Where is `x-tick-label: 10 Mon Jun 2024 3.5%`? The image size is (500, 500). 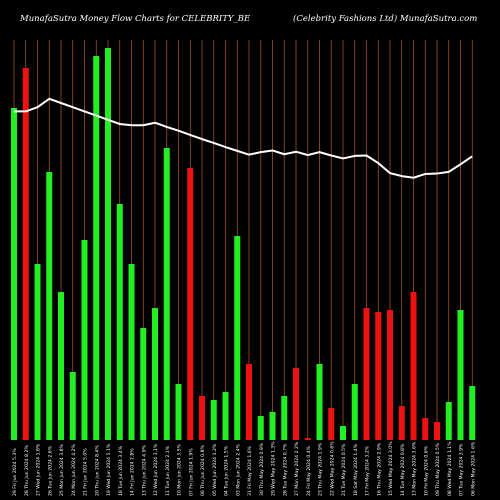 x-tick-label: 10 Mon Jun 2024 3.5% is located at coordinates (180, 469).